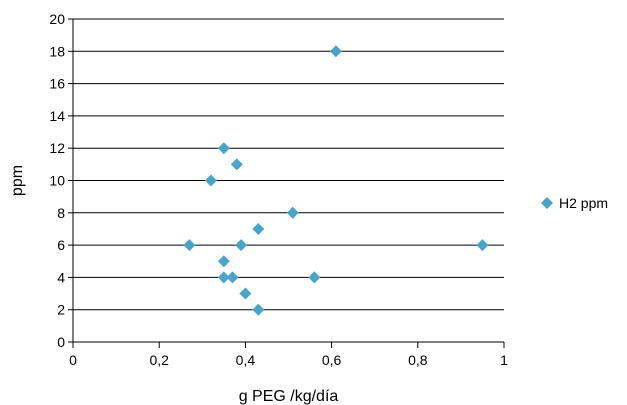 This screenshot has height=405, width=627. What do you see at coordinates (159, 360) in the screenshot?
I see `x-tick-label: 0,2` at bounding box center [159, 360].